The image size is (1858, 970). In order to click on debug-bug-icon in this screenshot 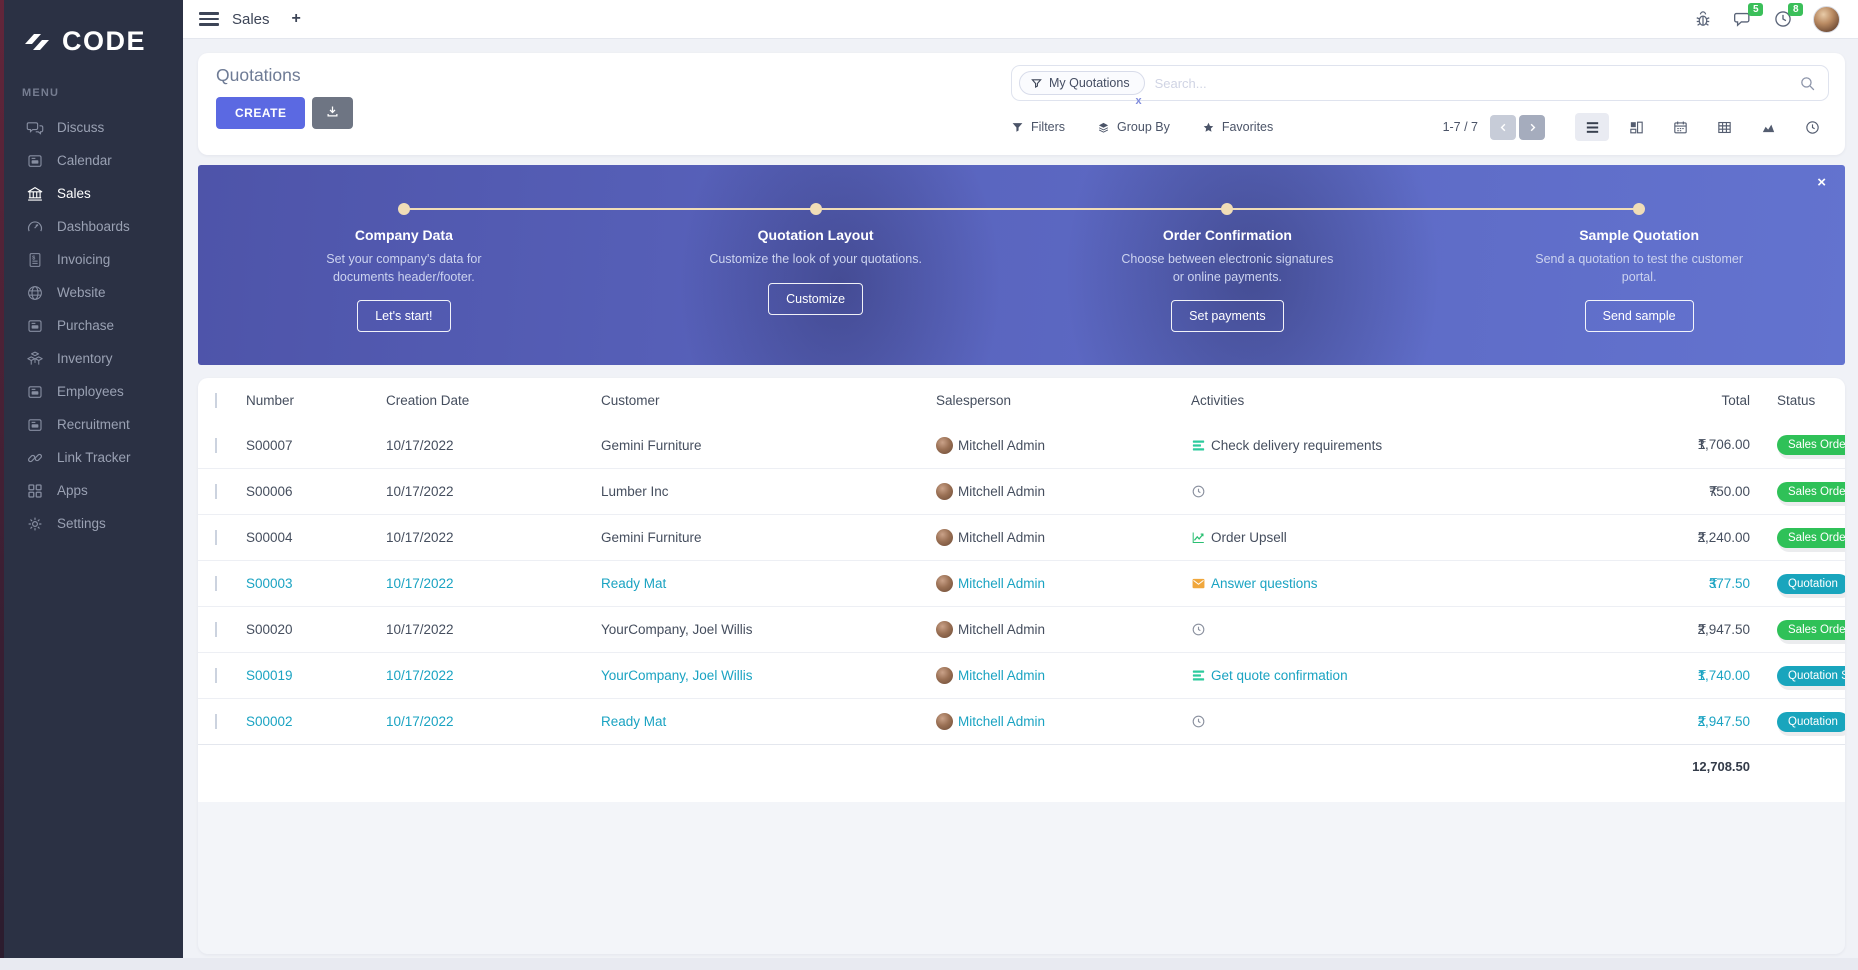, I will do `click(1703, 19)`.